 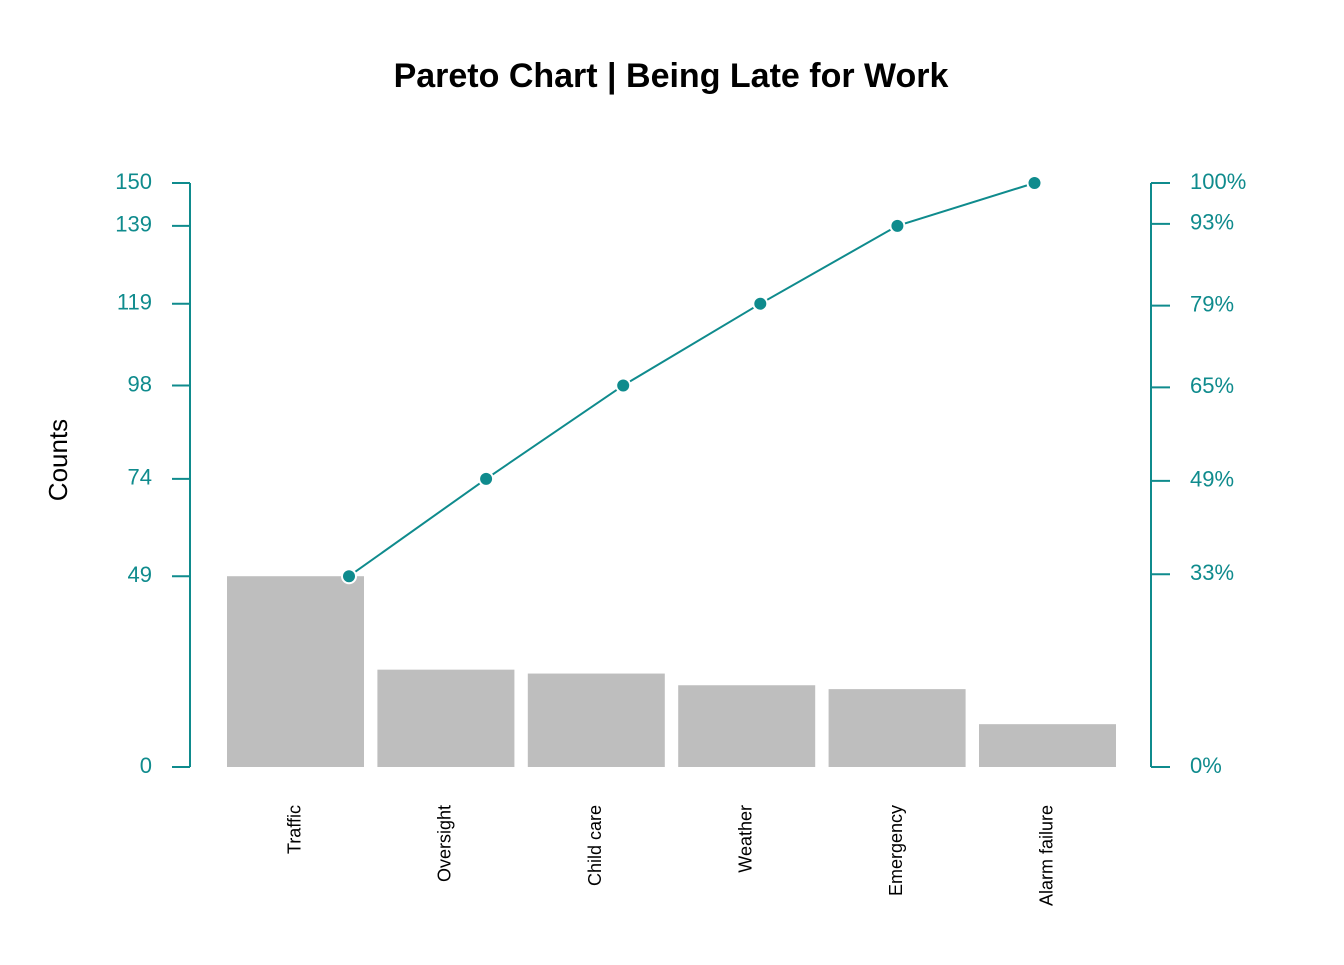 What do you see at coordinates (745, 839) in the screenshot?
I see `x-tick-label: Weather` at bounding box center [745, 839].